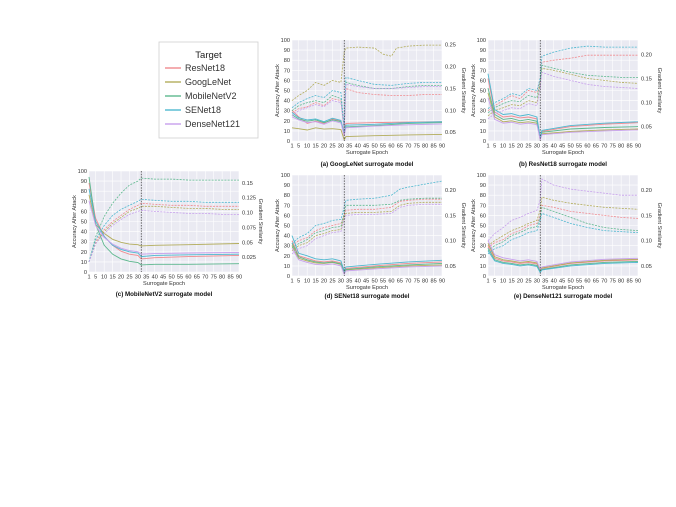 Image resolution: width=676 pixels, height=507 pixels. Describe the element at coordinates (211, 96) in the screenshot. I see `legend-label-mobilenetv2: MobileNetV2` at that location.